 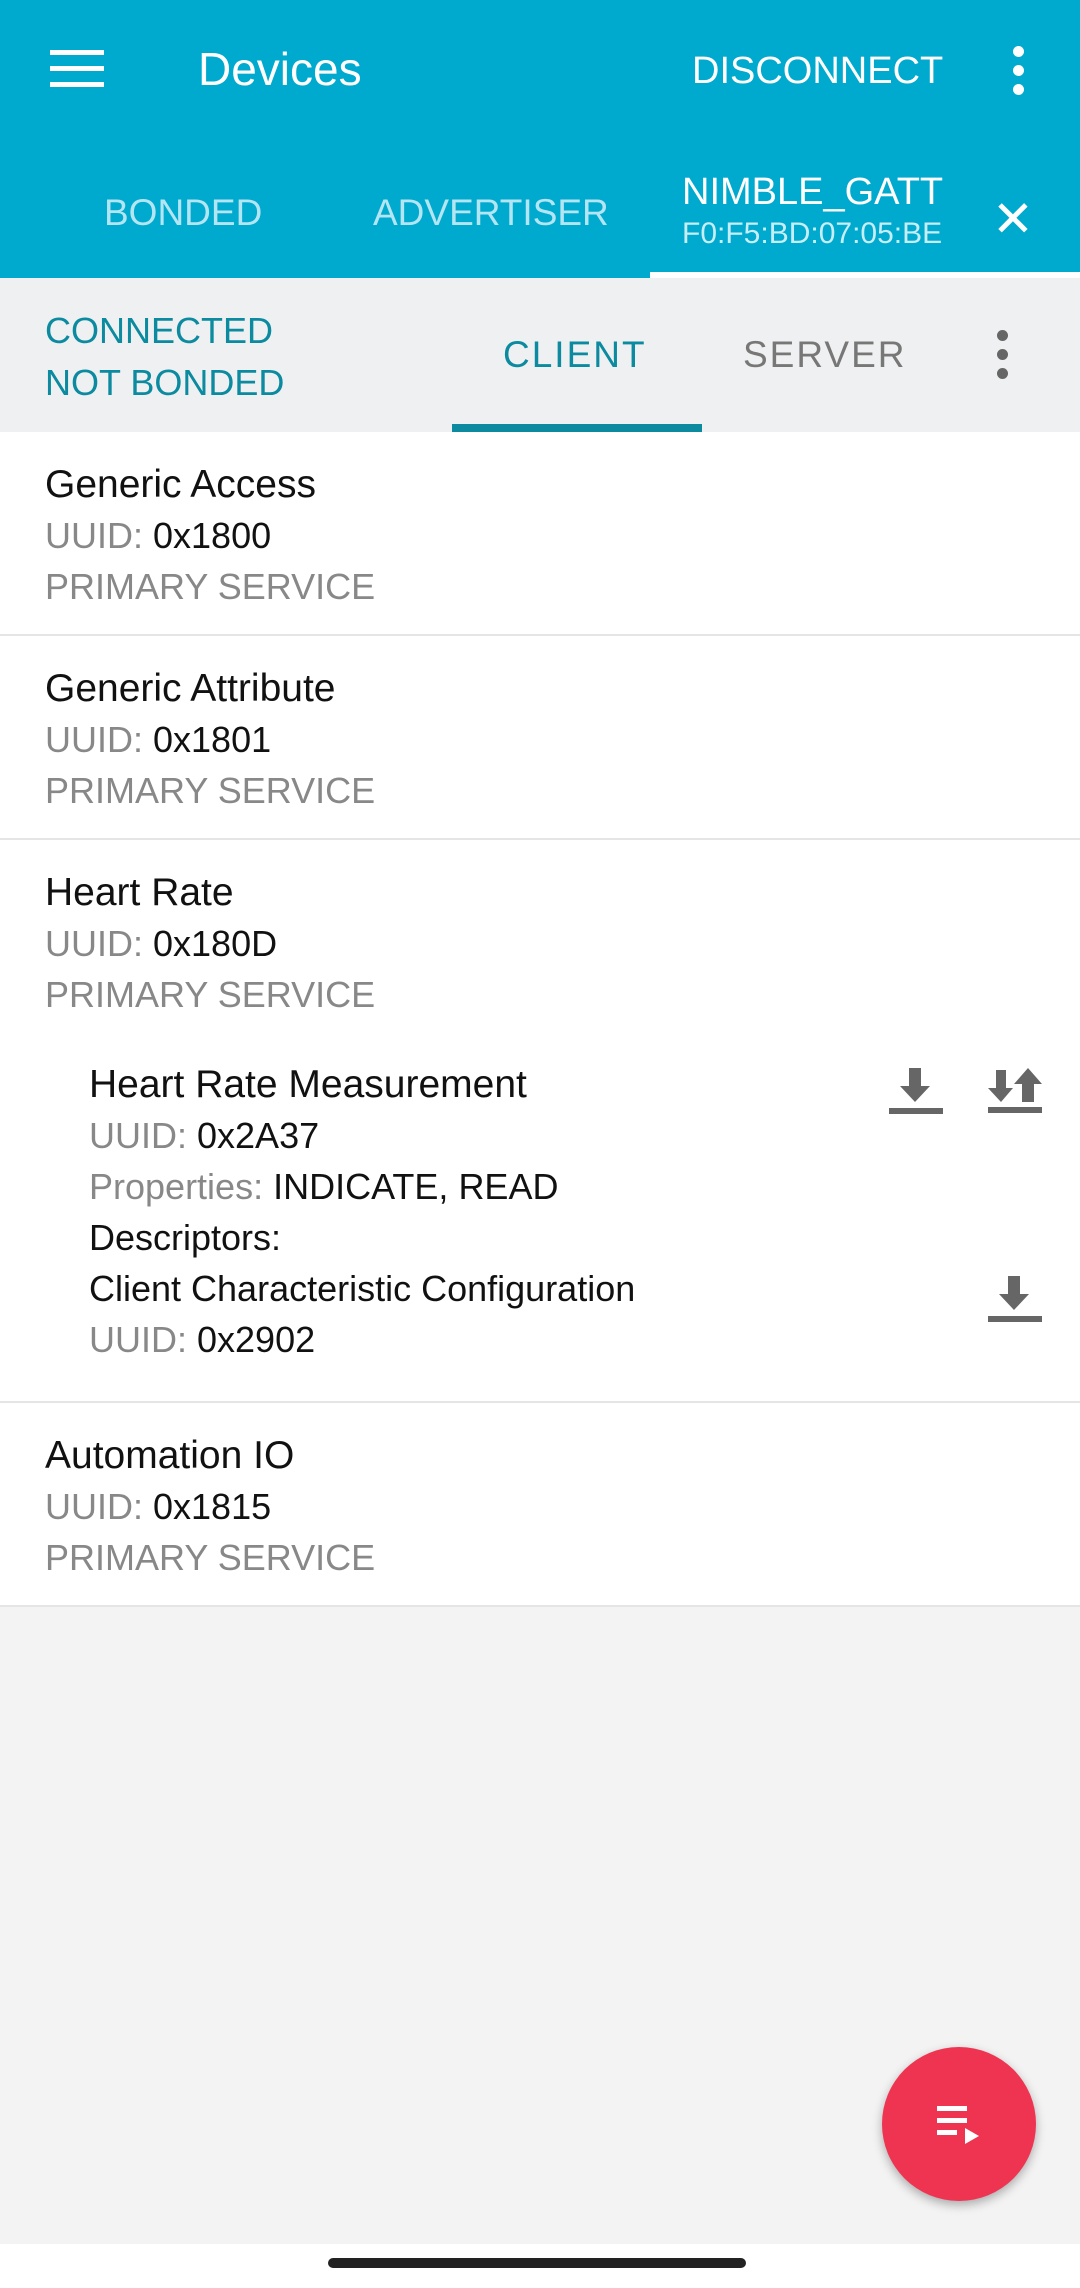 What do you see at coordinates (159, 330) in the screenshot?
I see `connection-status: CONNECTED` at bounding box center [159, 330].